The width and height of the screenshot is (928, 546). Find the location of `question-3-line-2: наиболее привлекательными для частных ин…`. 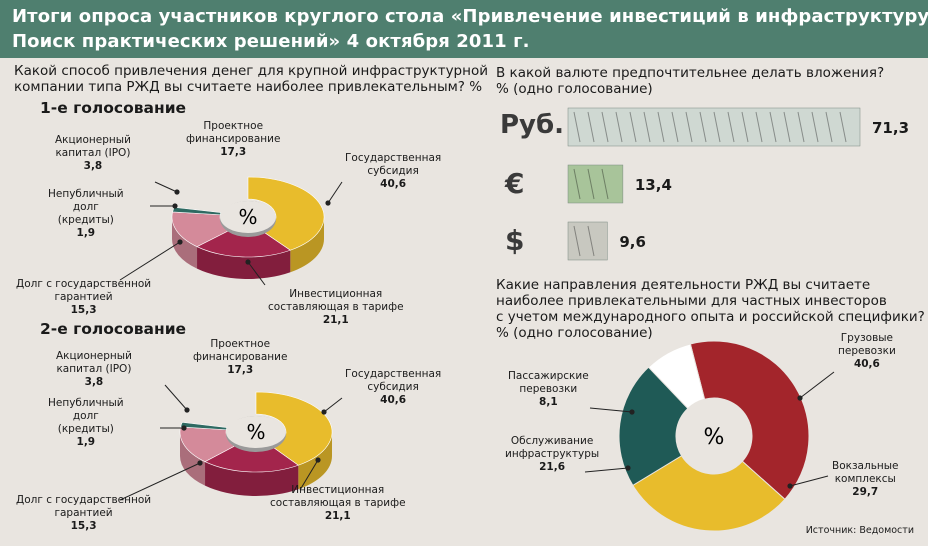

question-3-line-2: наиболее привлекательными для частных ин… is located at coordinates (691, 301).